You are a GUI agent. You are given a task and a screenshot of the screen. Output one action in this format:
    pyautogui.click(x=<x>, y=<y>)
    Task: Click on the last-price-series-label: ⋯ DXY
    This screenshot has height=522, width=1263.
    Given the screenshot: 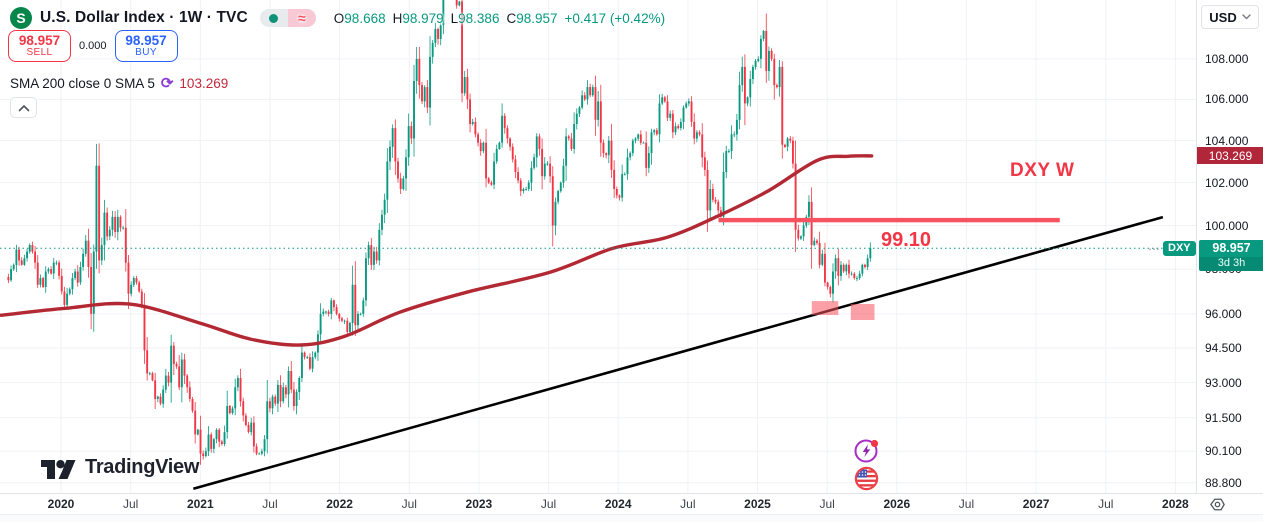 What is the action you would take?
    pyautogui.click(x=1172, y=249)
    